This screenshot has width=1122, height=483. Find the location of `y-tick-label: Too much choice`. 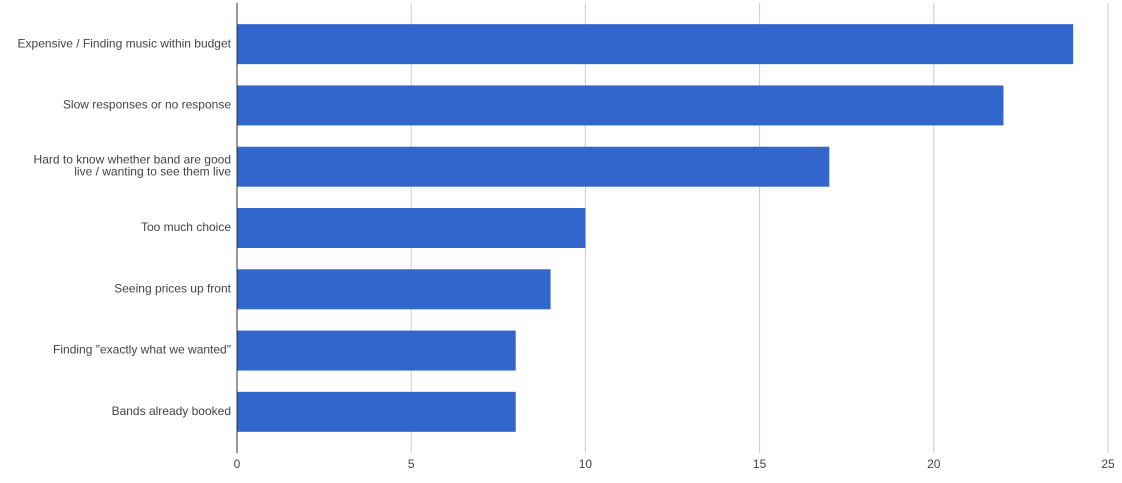

y-tick-label: Too much choice is located at coordinates (186, 227).